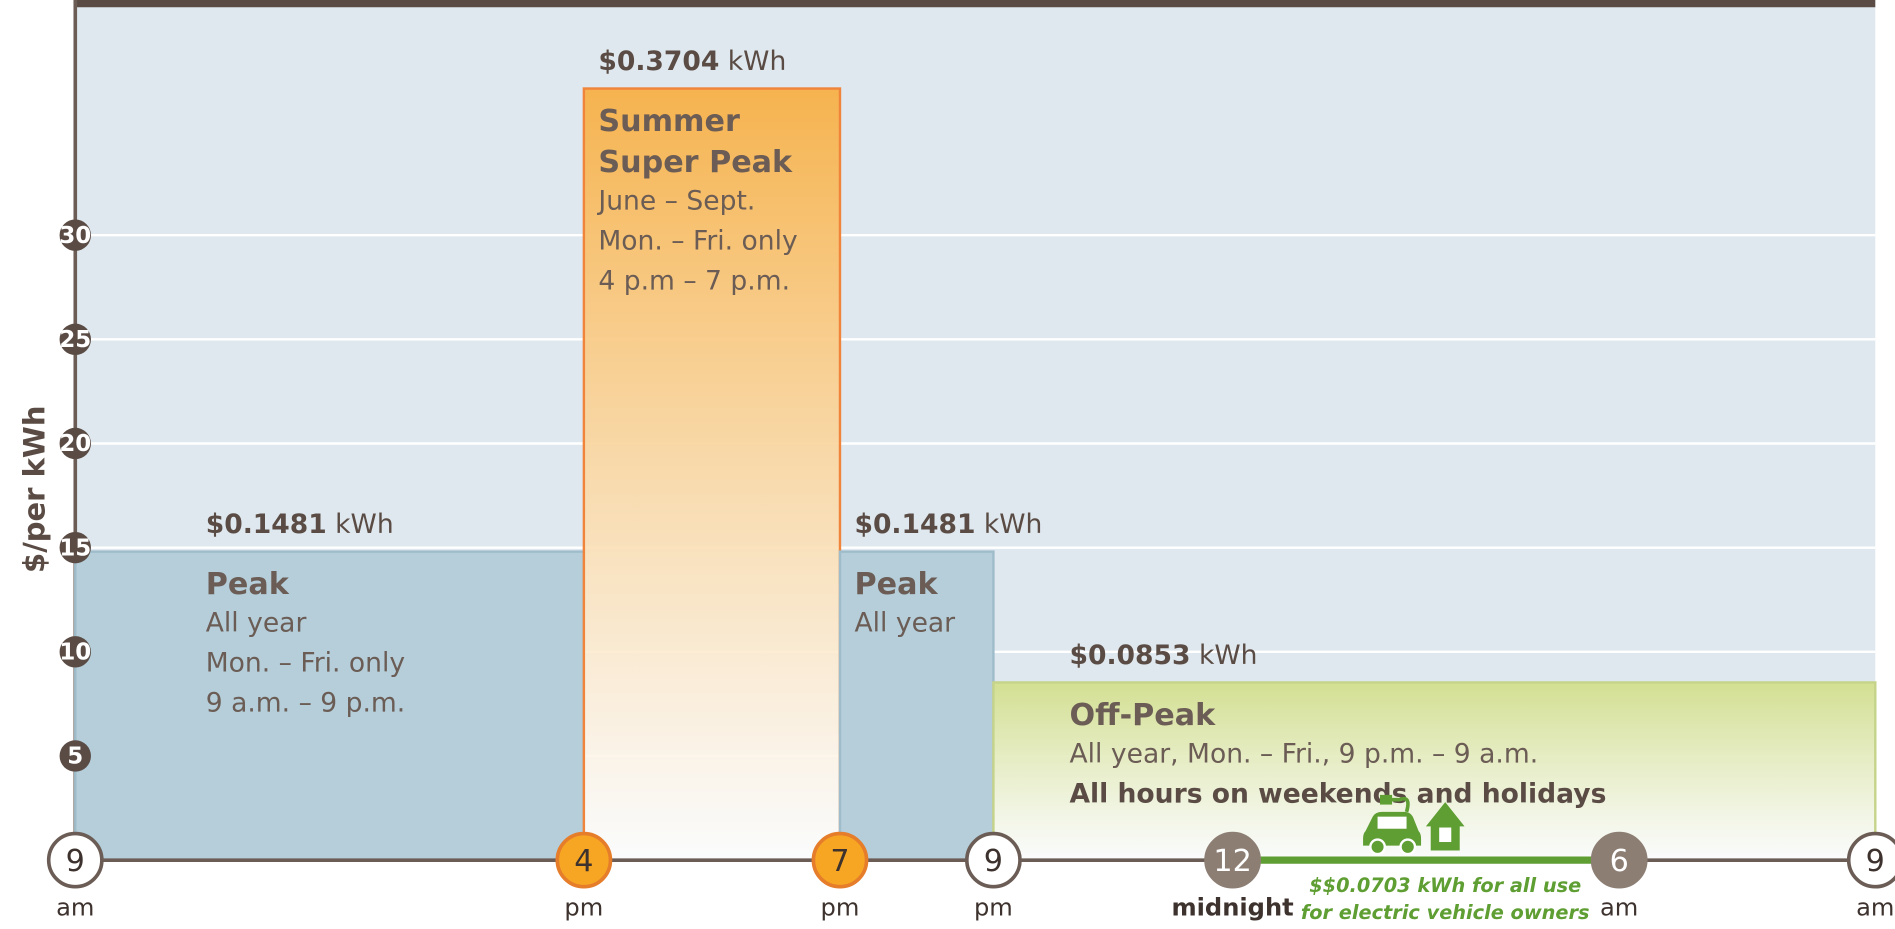 Image resolution: width=1895 pixels, height=929 pixels. Describe the element at coordinates (1338, 793) in the screenshot. I see `period-highlight: All hours on weekends and holidays` at that location.